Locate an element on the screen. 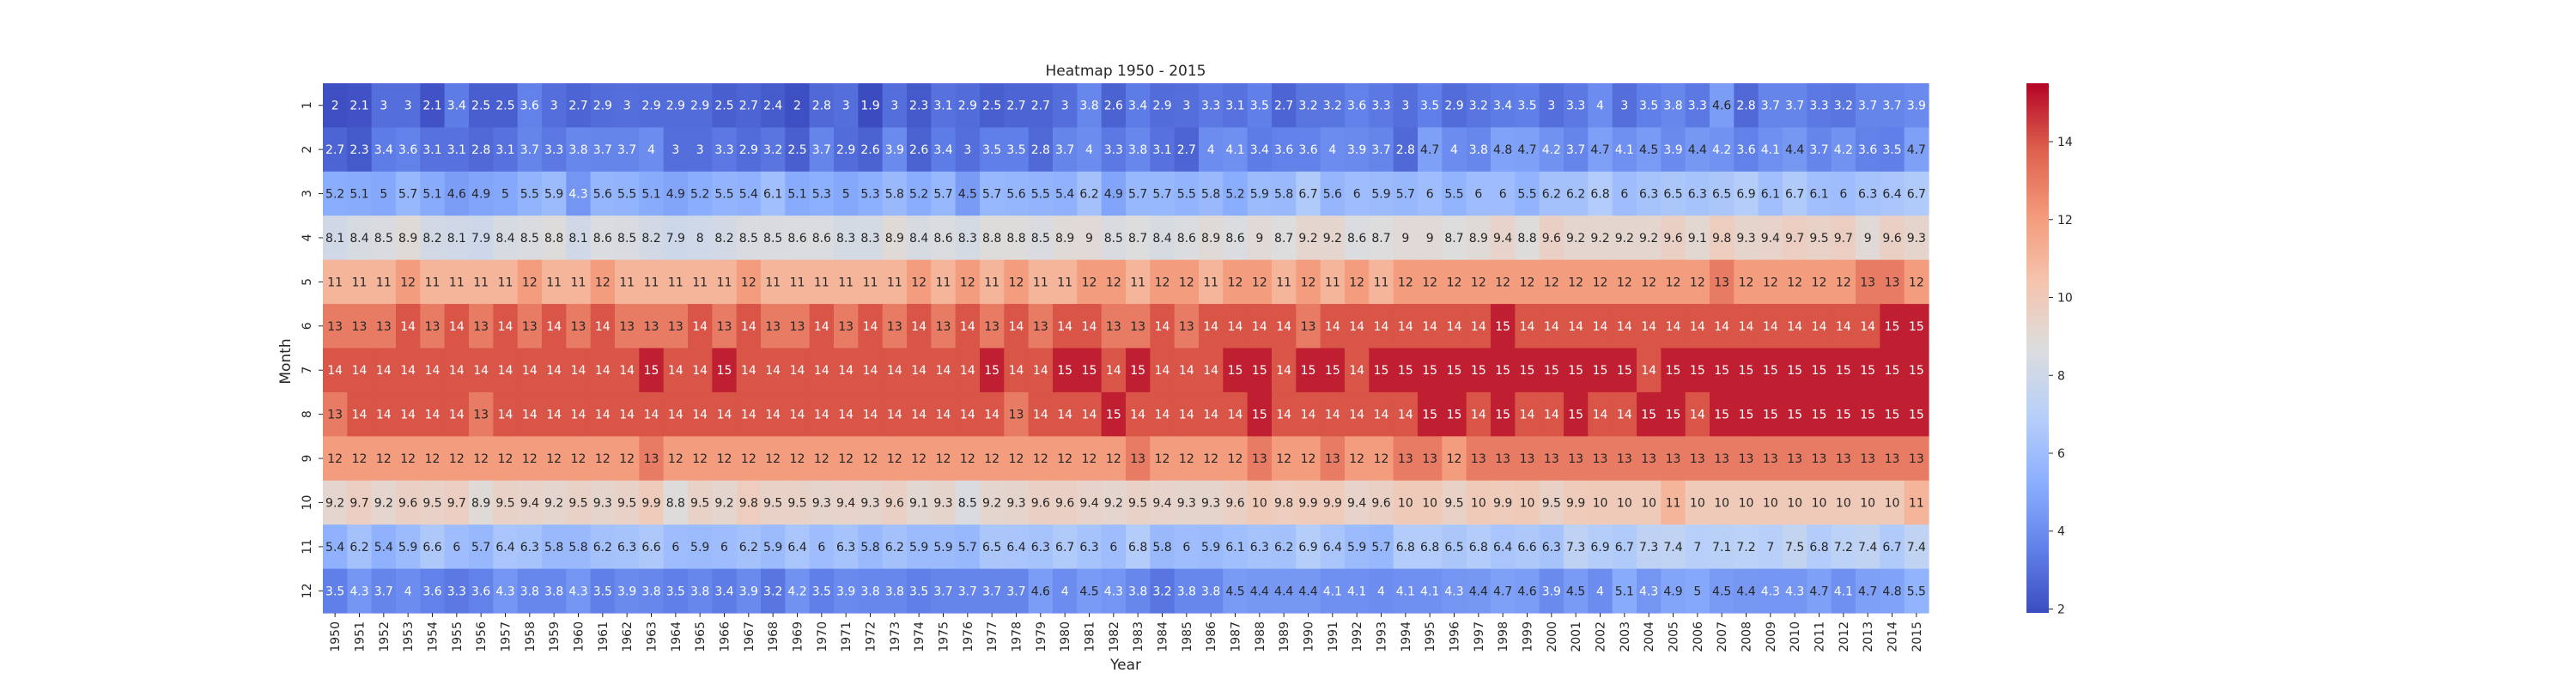 The image size is (2576, 691). y-tick-label: 9 is located at coordinates (307, 459).